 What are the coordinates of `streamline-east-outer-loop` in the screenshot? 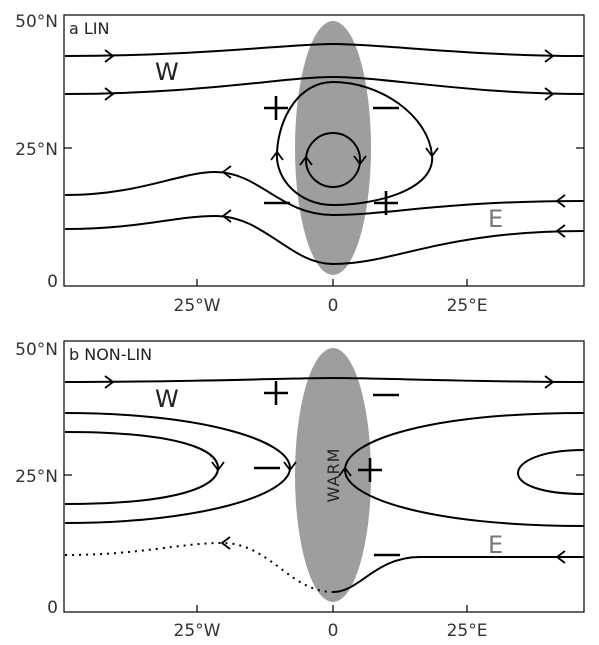 It's located at (464, 469).